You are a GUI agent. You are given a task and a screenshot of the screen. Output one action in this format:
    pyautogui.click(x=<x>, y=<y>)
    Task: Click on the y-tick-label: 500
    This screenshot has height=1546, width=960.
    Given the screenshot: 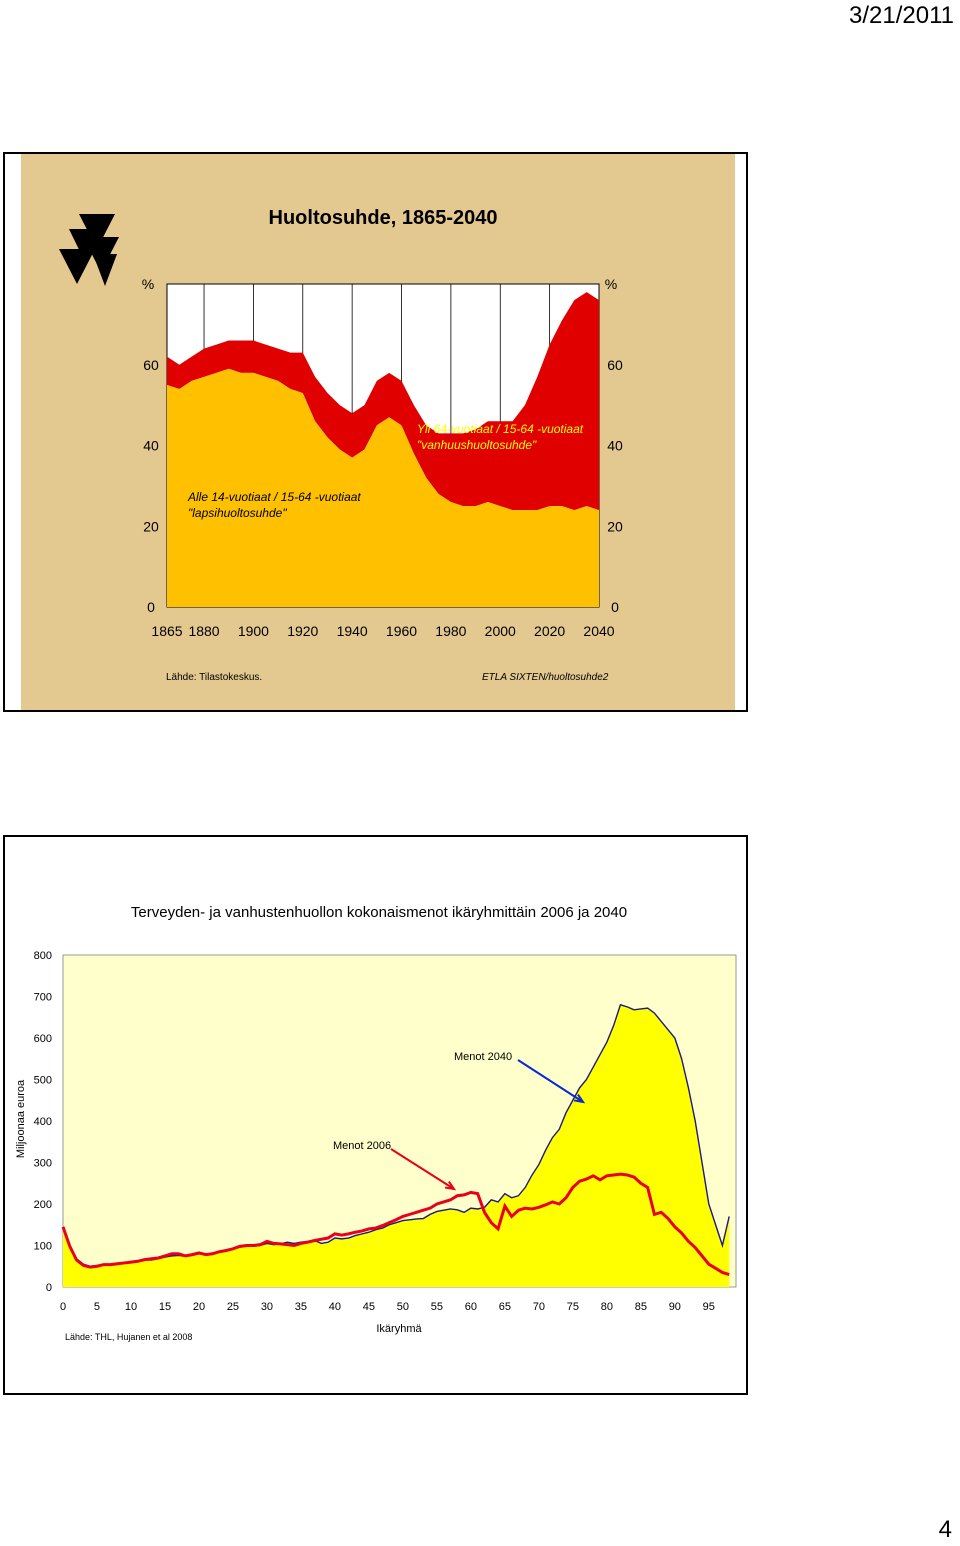 What is the action you would take?
    pyautogui.click(x=43, y=1081)
    